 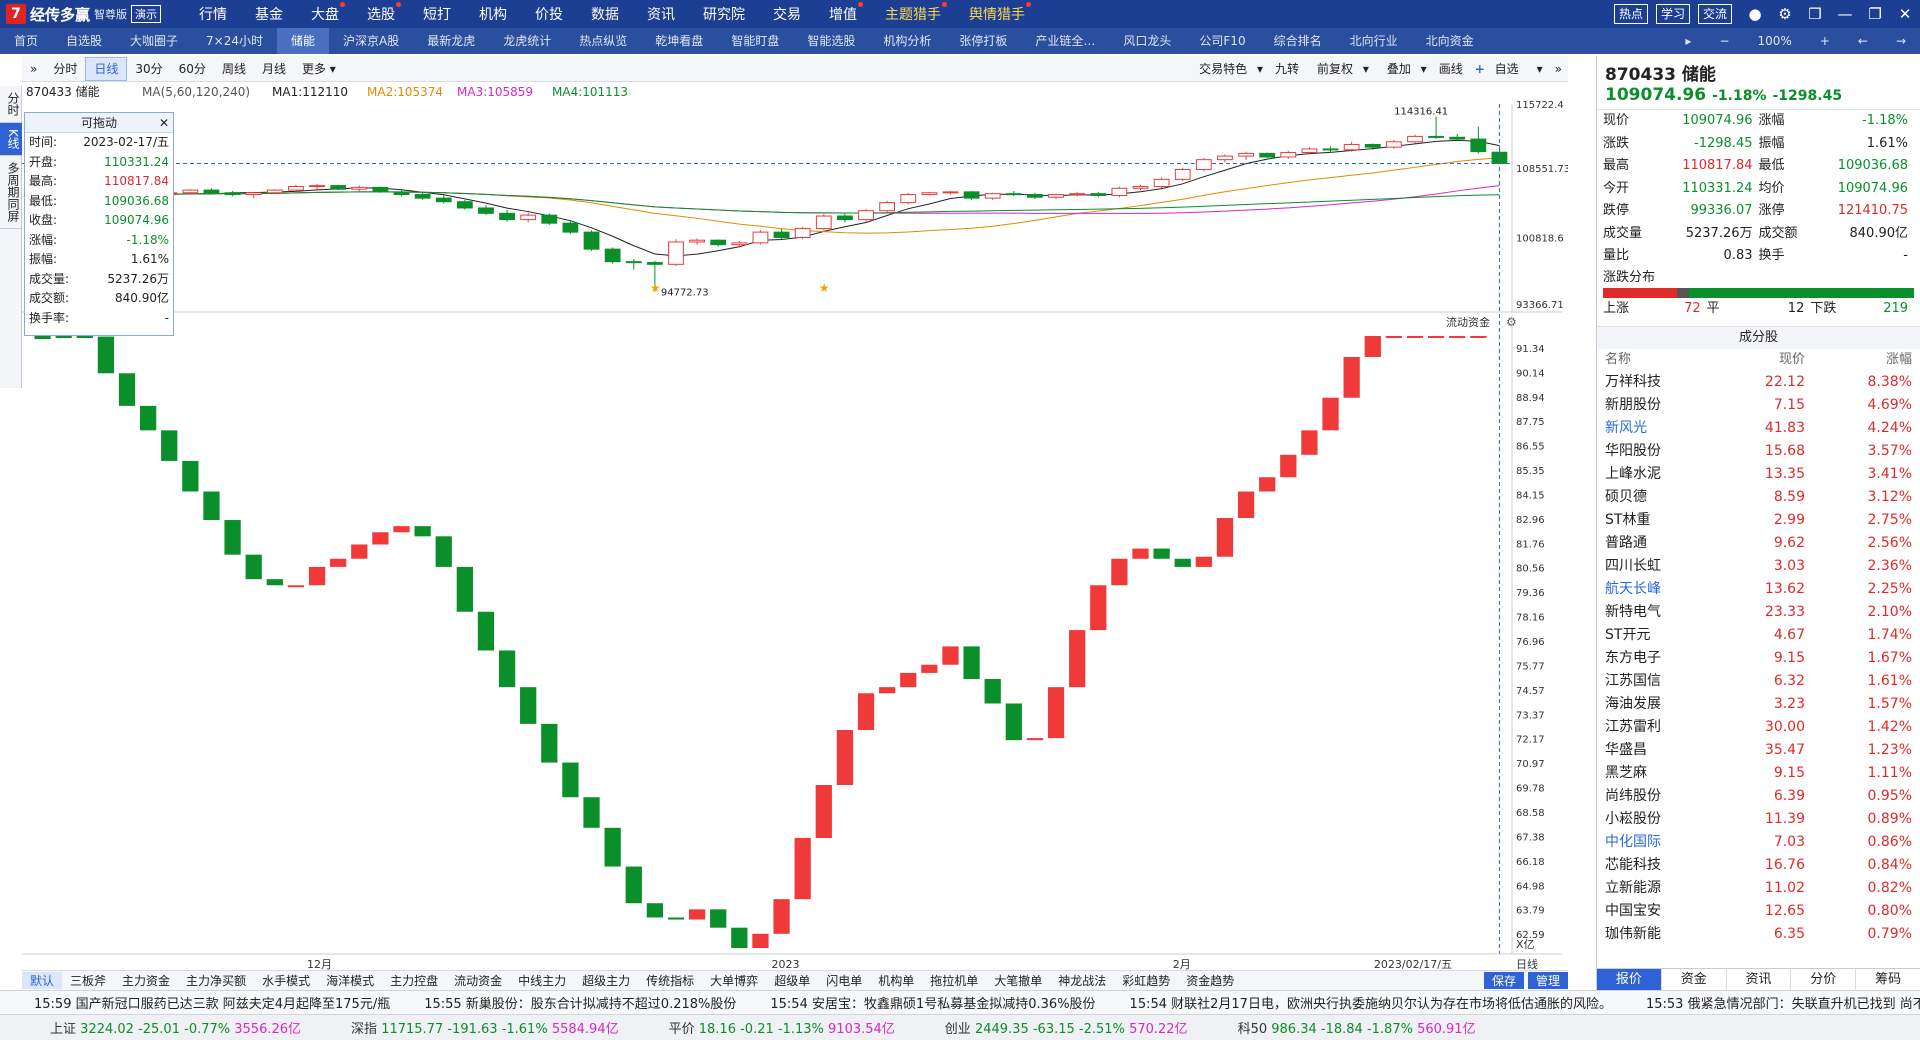 What do you see at coordinates (1758, 865) in the screenshot?
I see `stock-row: 芯能科技 16.76 0.84%` at bounding box center [1758, 865].